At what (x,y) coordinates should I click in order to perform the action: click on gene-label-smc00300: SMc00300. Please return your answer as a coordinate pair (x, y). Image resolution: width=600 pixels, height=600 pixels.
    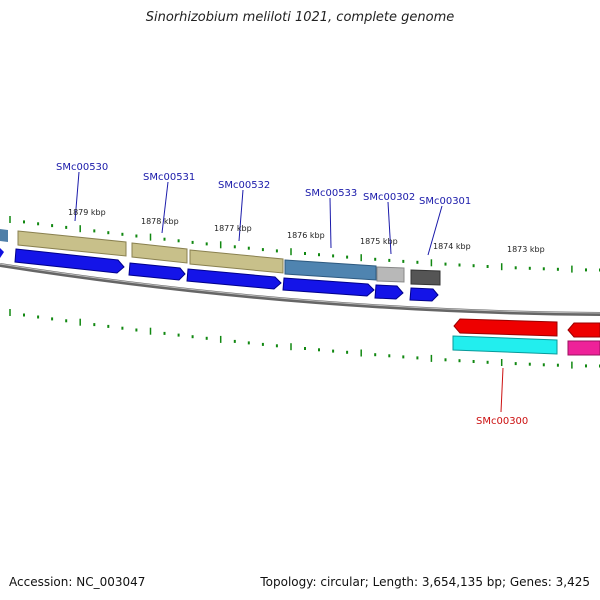
    Looking at the image, I should click on (502, 421).